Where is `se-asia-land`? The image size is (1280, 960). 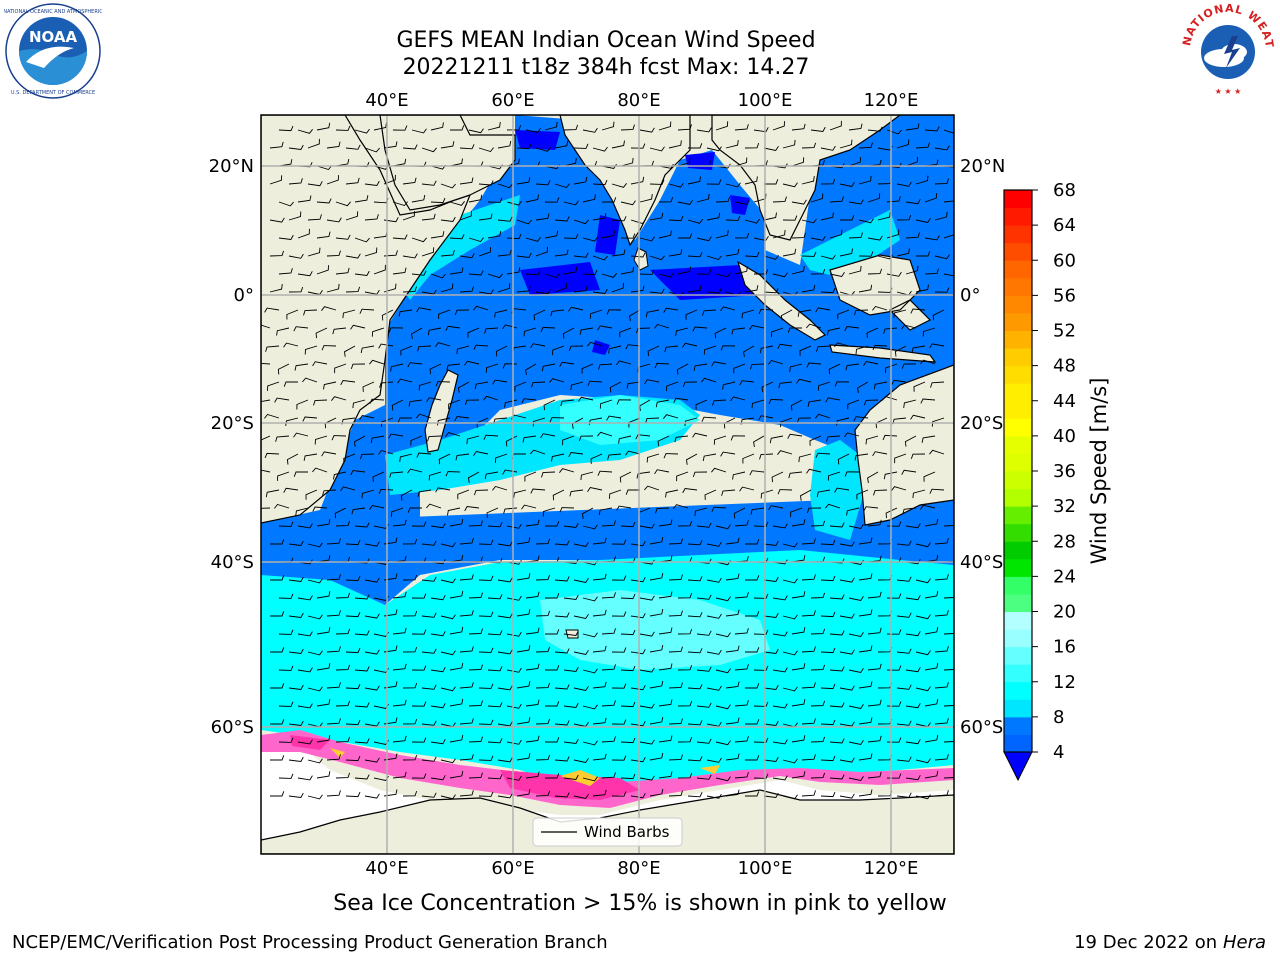 se-asia-land is located at coordinates (806, 178).